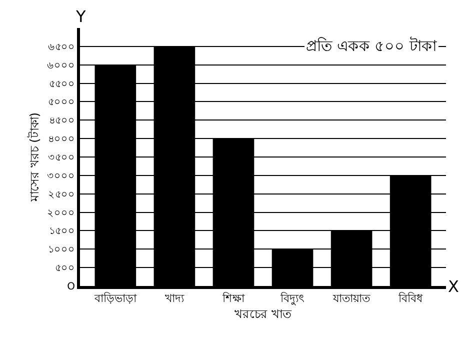 The height and width of the screenshot is (342, 474). I want to click on y-tick-label: ৫৫০০, so click(62, 84).